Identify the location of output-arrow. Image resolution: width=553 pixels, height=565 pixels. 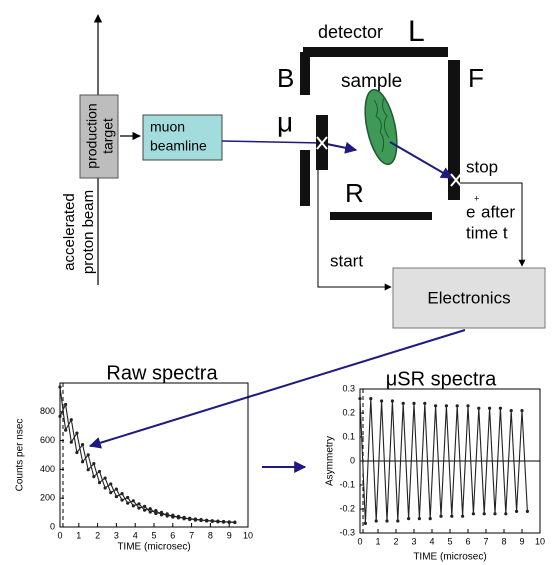
(277, 389).